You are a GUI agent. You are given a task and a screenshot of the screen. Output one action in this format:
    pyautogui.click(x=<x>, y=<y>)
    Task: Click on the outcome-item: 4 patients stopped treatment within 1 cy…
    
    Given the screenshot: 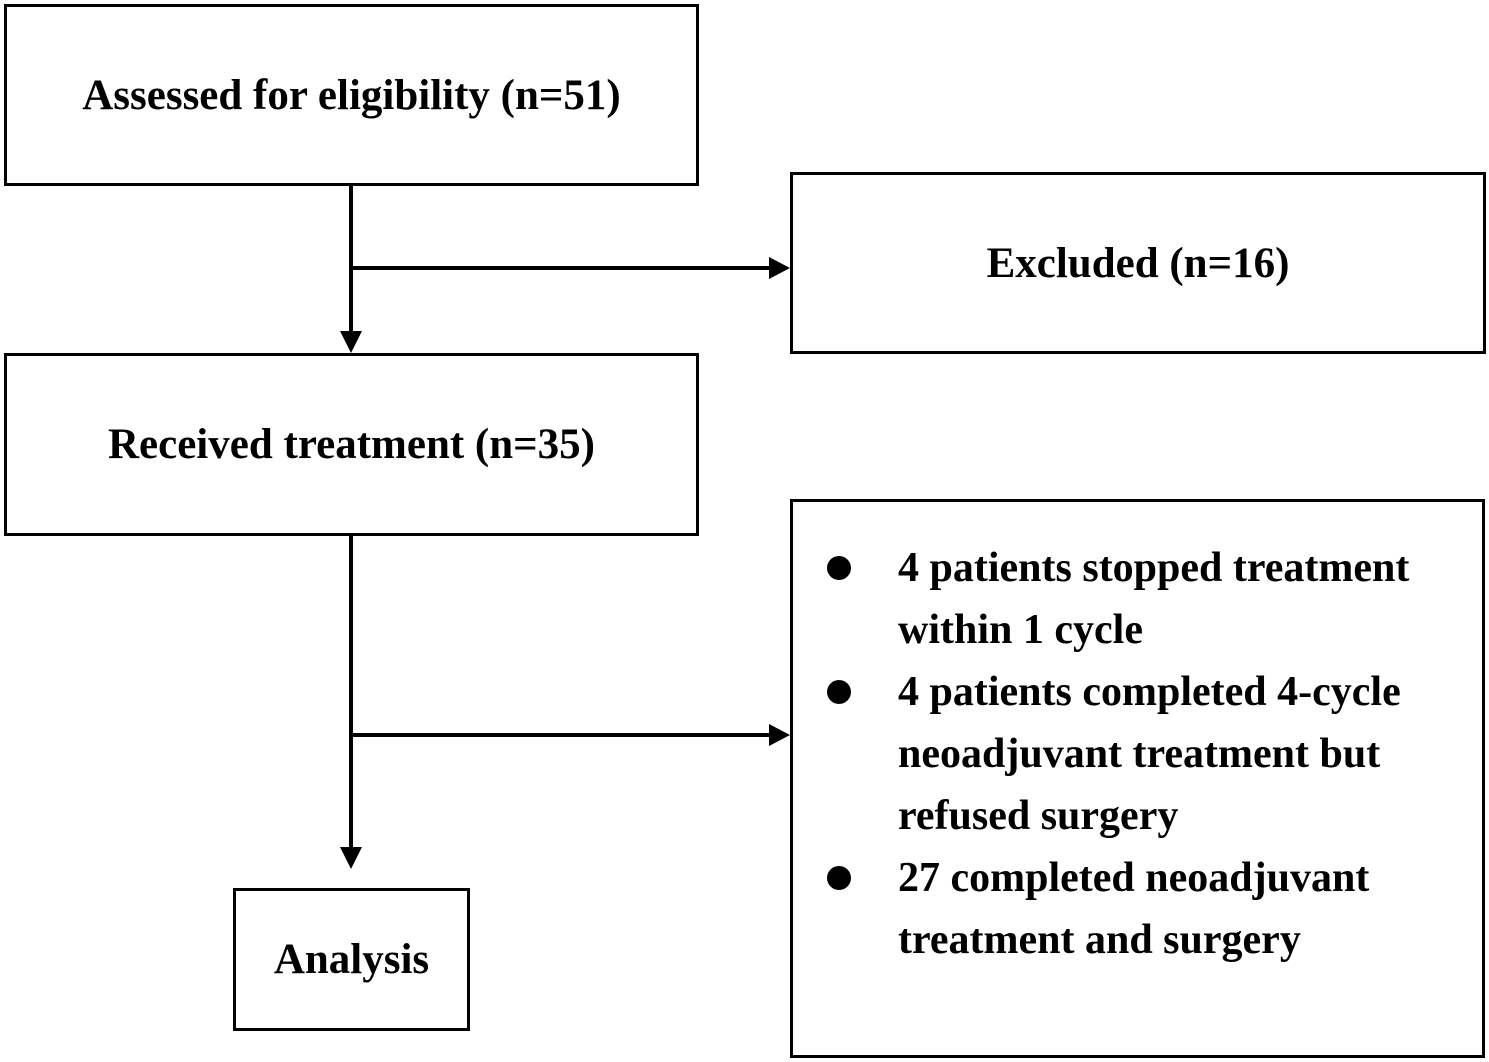 What is the action you would take?
    pyautogui.click(x=1137, y=599)
    